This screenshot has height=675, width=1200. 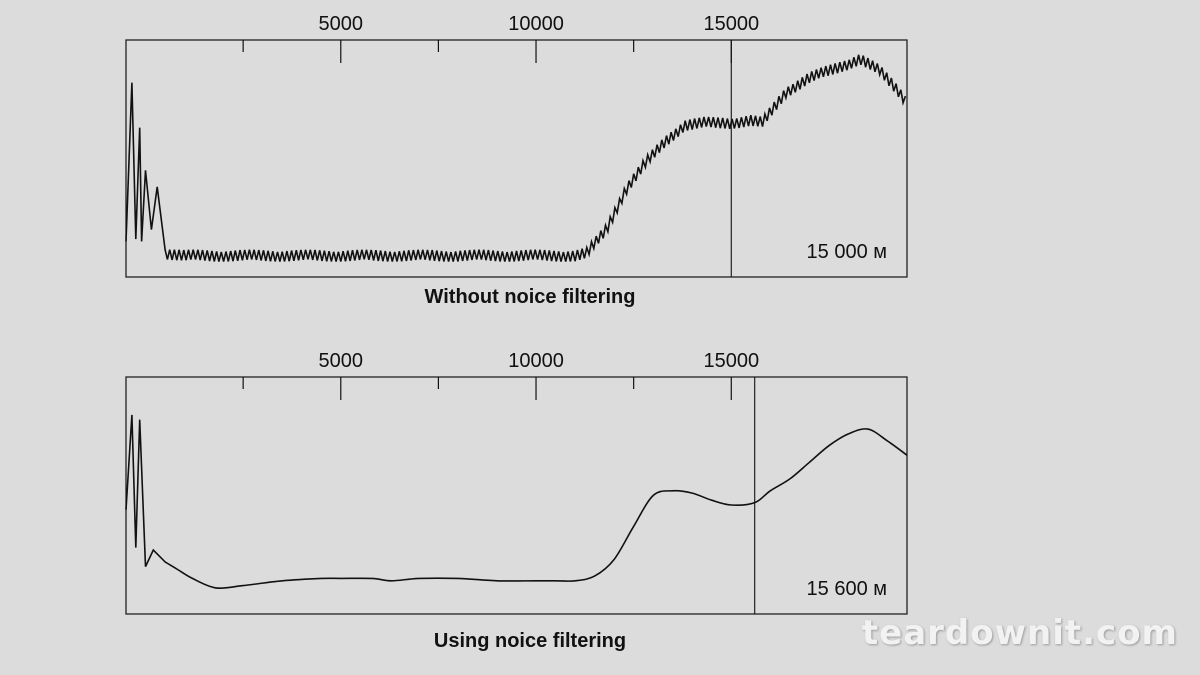 I want to click on chart-caption-with-filtering: Using noice filtering, so click(x=530, y=641).